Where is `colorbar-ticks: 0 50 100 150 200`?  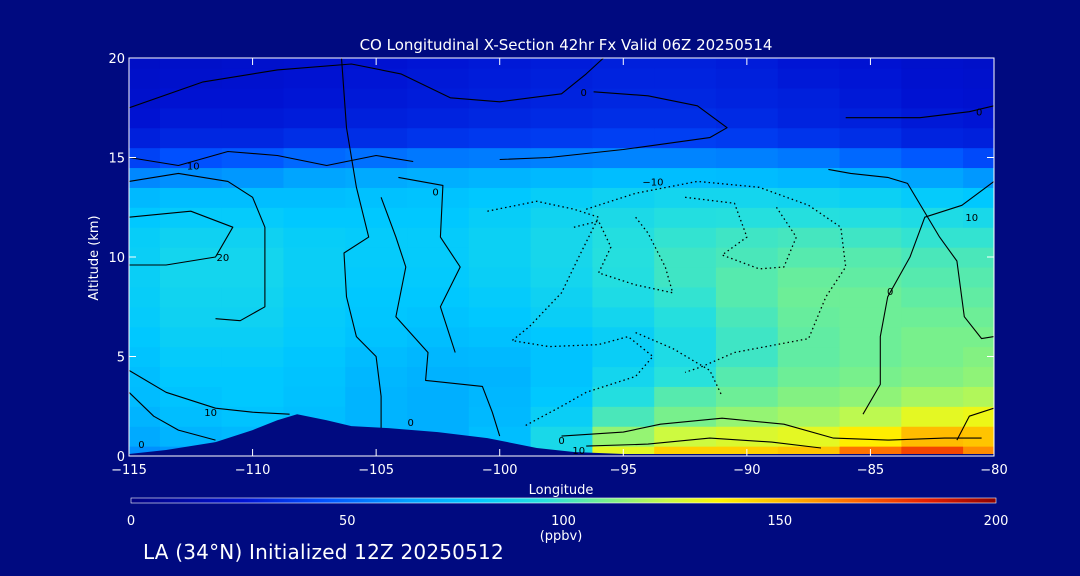 colorbar-ticks: 0 50 100 150 200 is located at coordinates (568, 521).